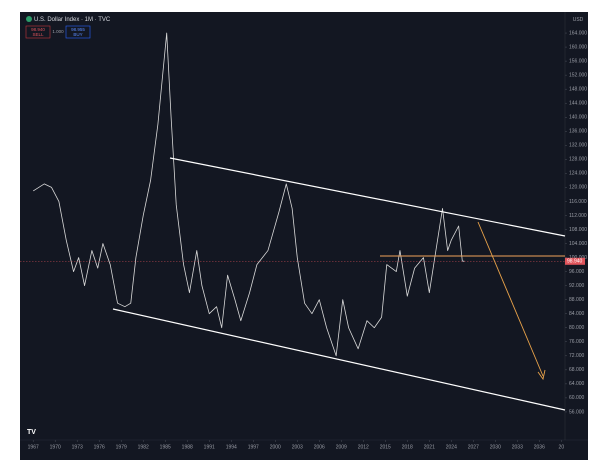  Describe the element at coordinates (495, 447) in the screenshot. I see `x-tick-label: 2030` at that location.